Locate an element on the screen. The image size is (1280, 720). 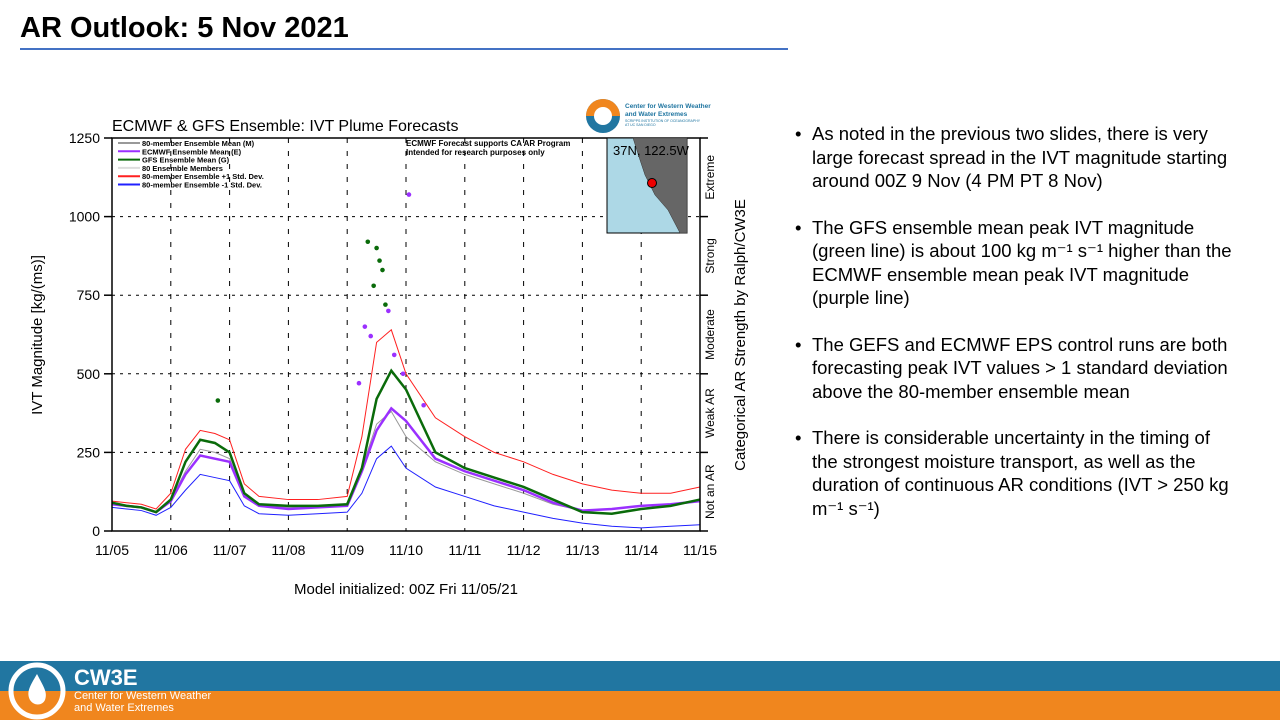
x-tick-label: 11/10 is located at coordinates (406, 550).